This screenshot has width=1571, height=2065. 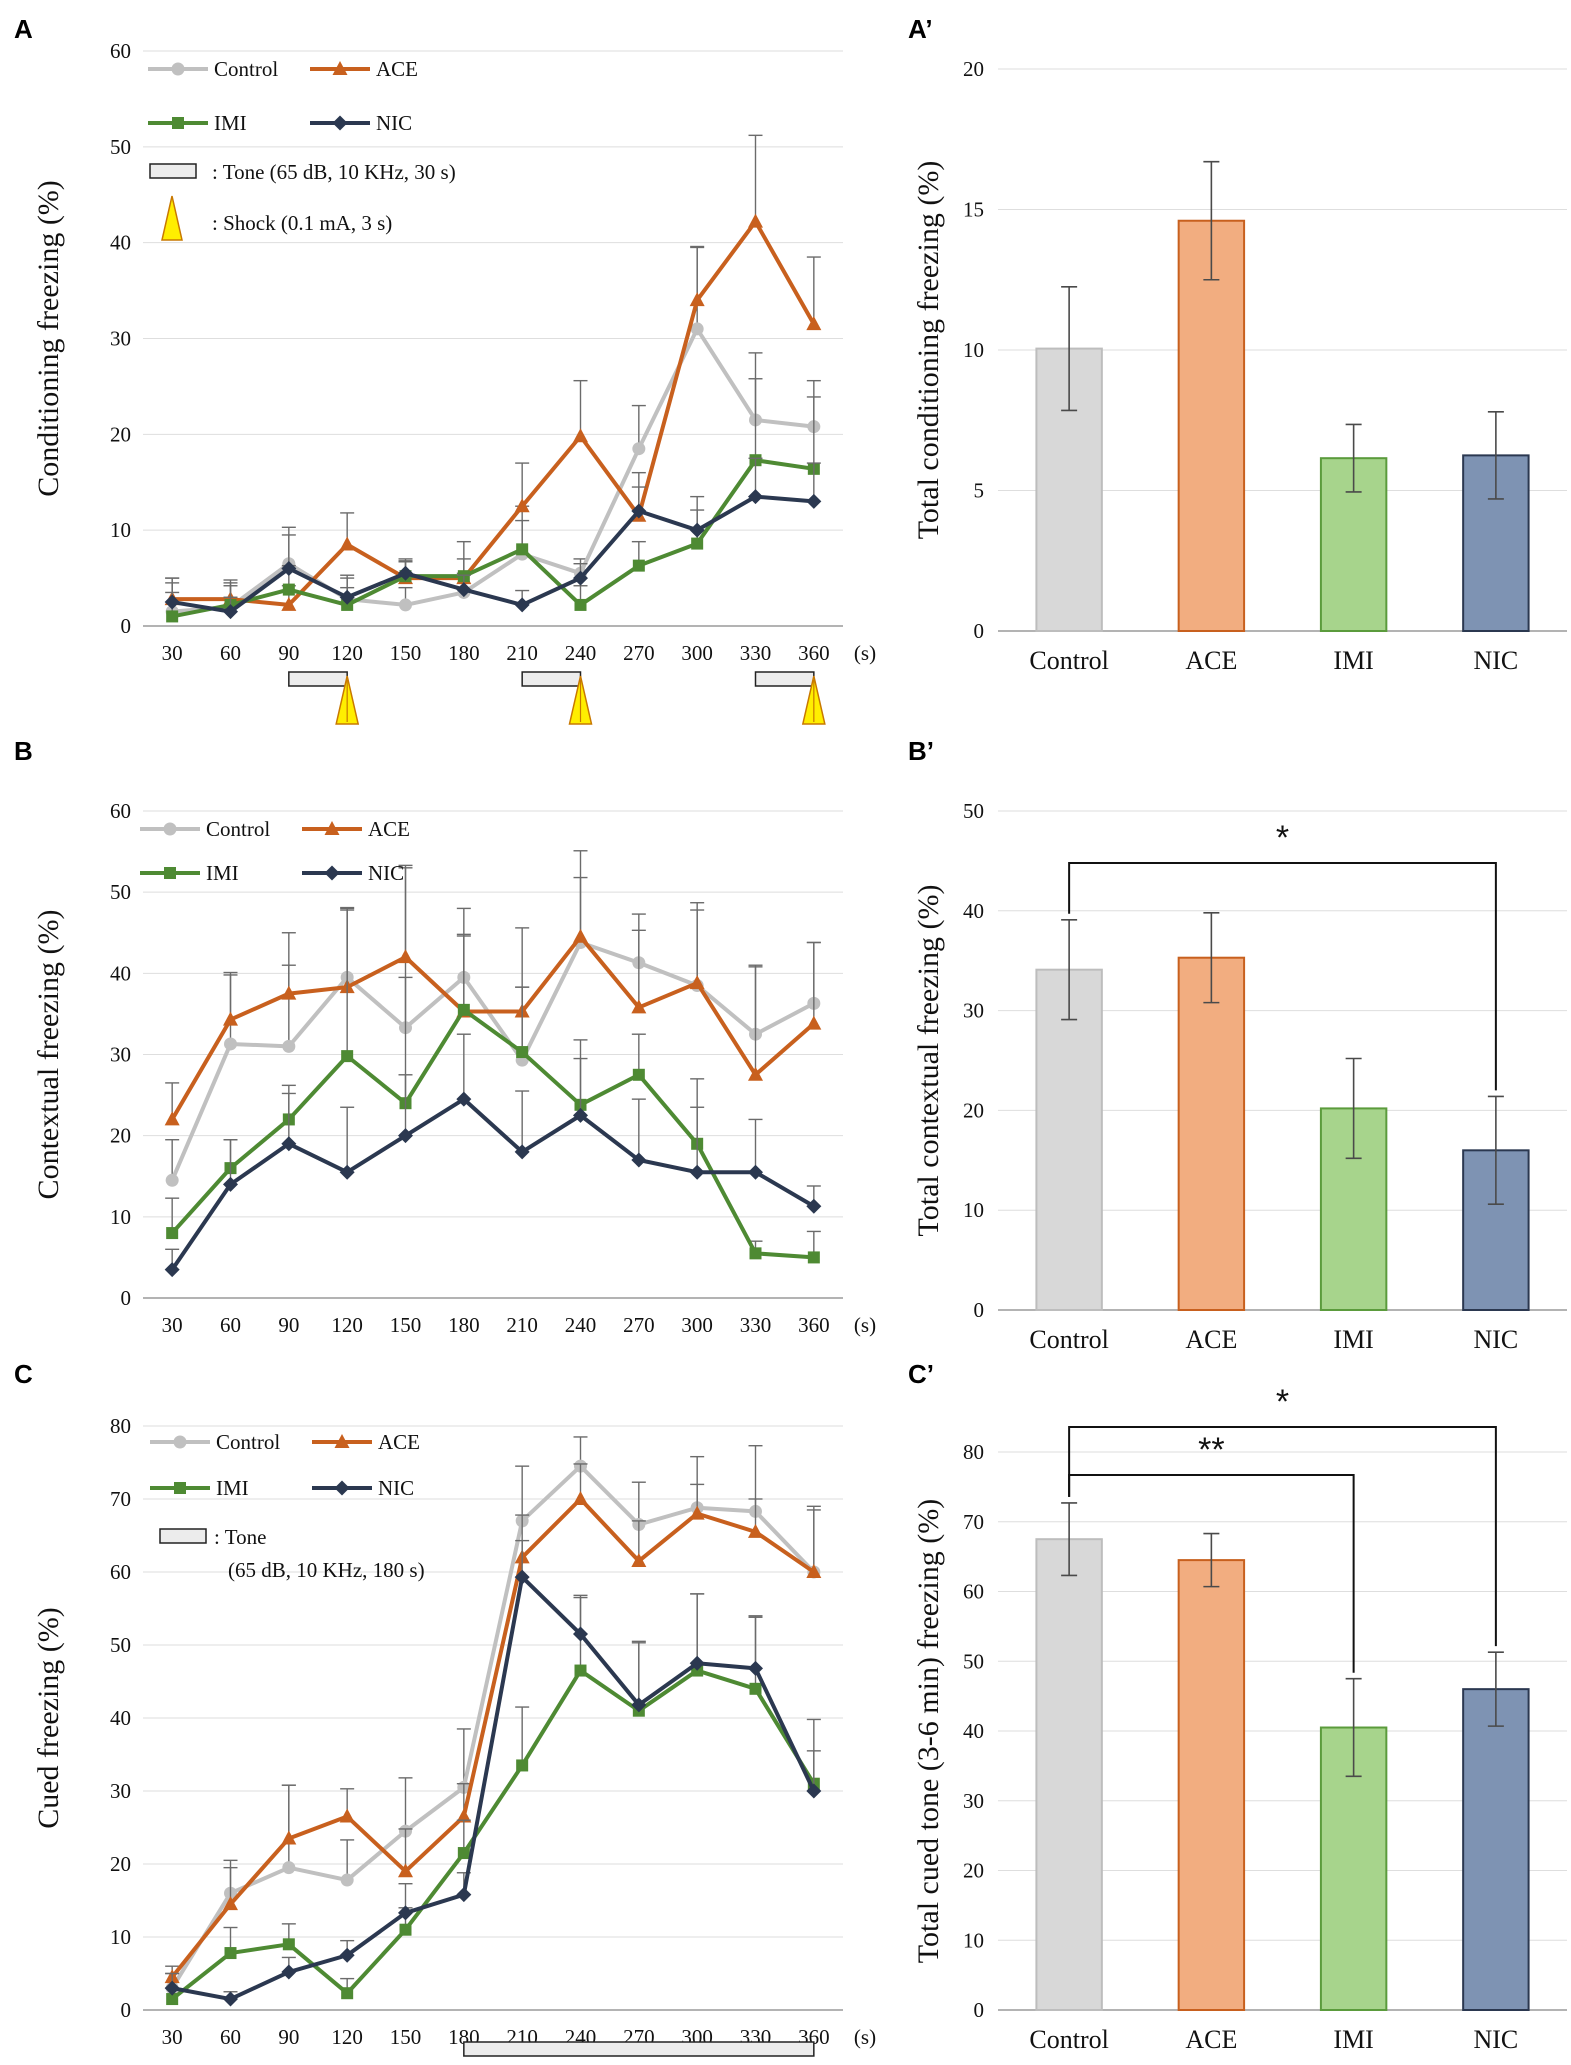 What do you see at coordinates (1068, 2039) in the screenshot?
I see `x-tick-label: Control` at bounding box center [1068, 2039].